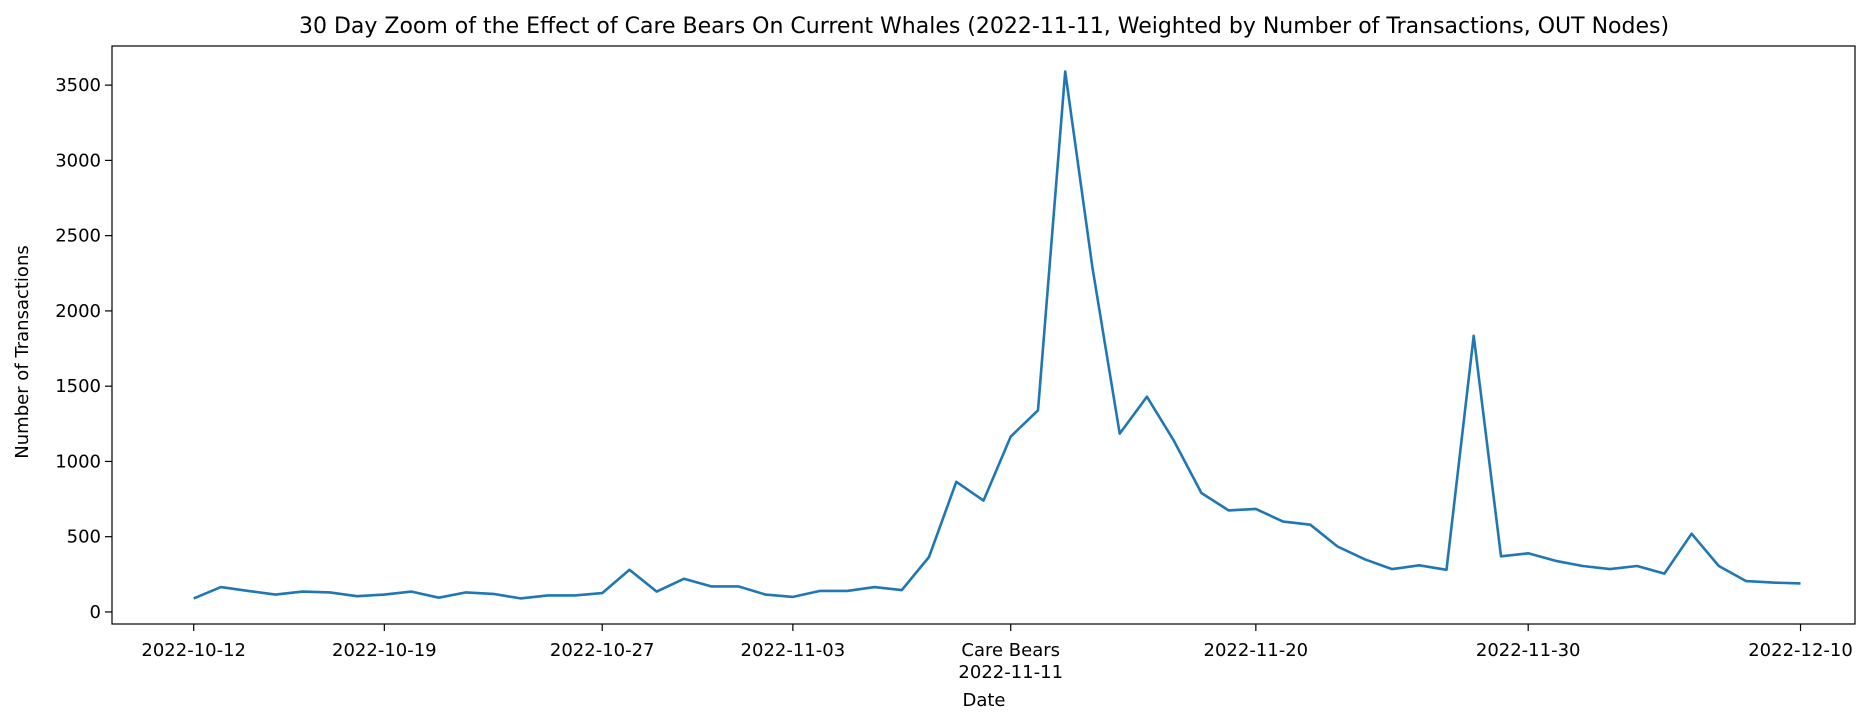 The height and width of the screenshot is (725, 1869). What do you see at coordinates (1010, 650) in the screenshot?
I see `x-tick-label: Care Bears` at bounding box center [1010, 650].